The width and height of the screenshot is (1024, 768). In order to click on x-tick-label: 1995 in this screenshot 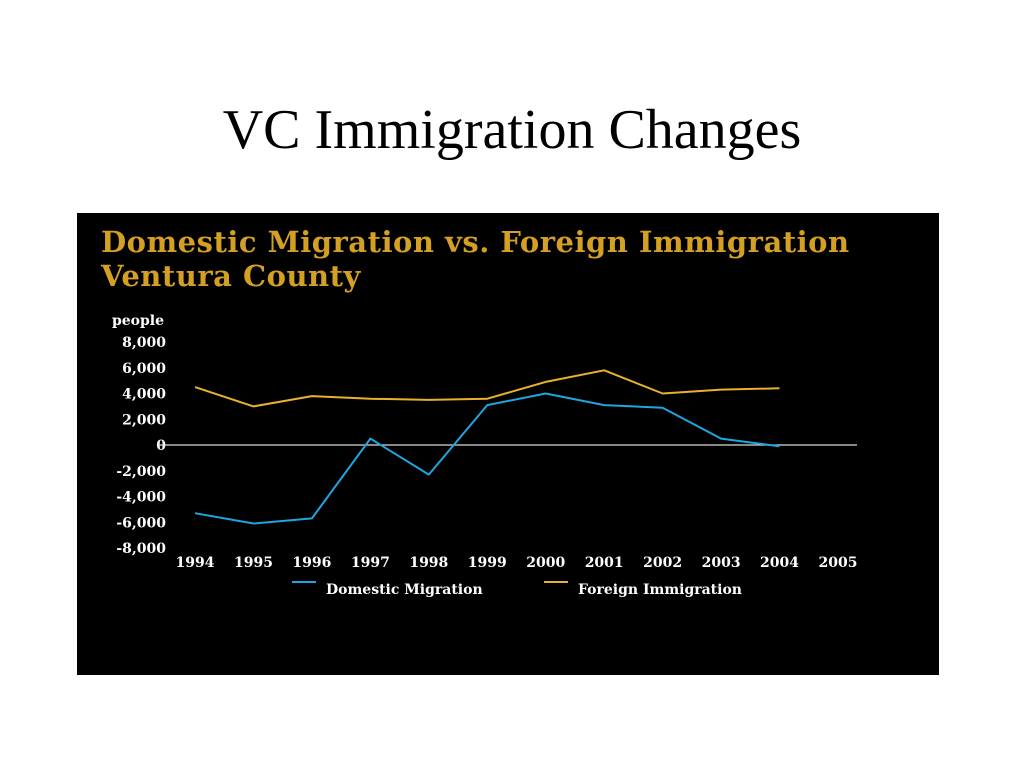, I will do `click(253, 563)`.